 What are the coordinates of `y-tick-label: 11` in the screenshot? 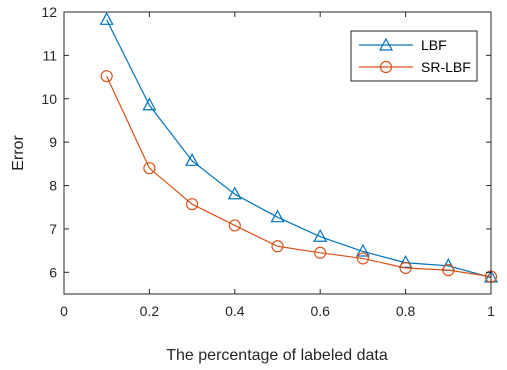 It's located at (49, 55).